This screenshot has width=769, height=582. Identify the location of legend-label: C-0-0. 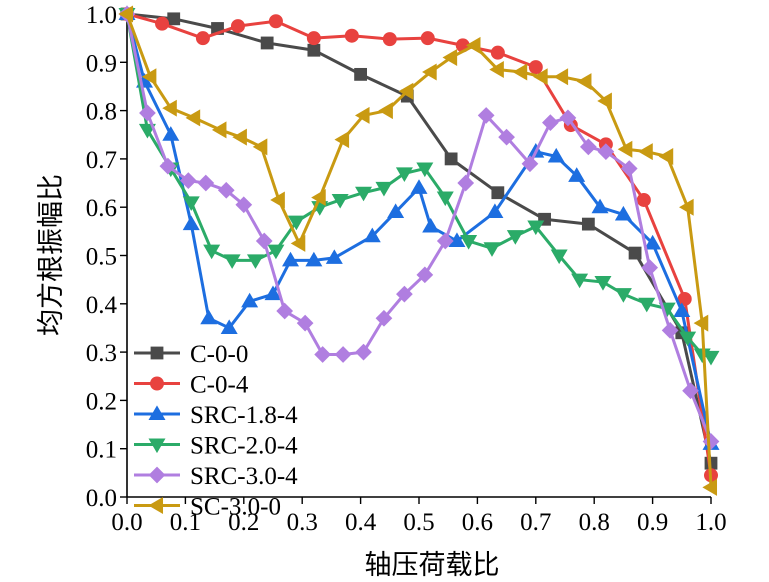
(219, 354).